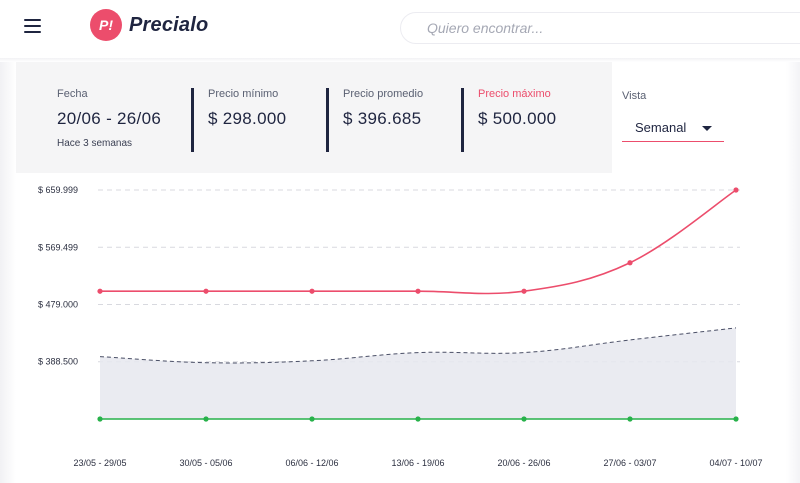 This screenshot has width=800, height=483. Describe the element at coordinates (514, 94) in the screenshot. I see `stat-max-label: Precio máximo` at that location.